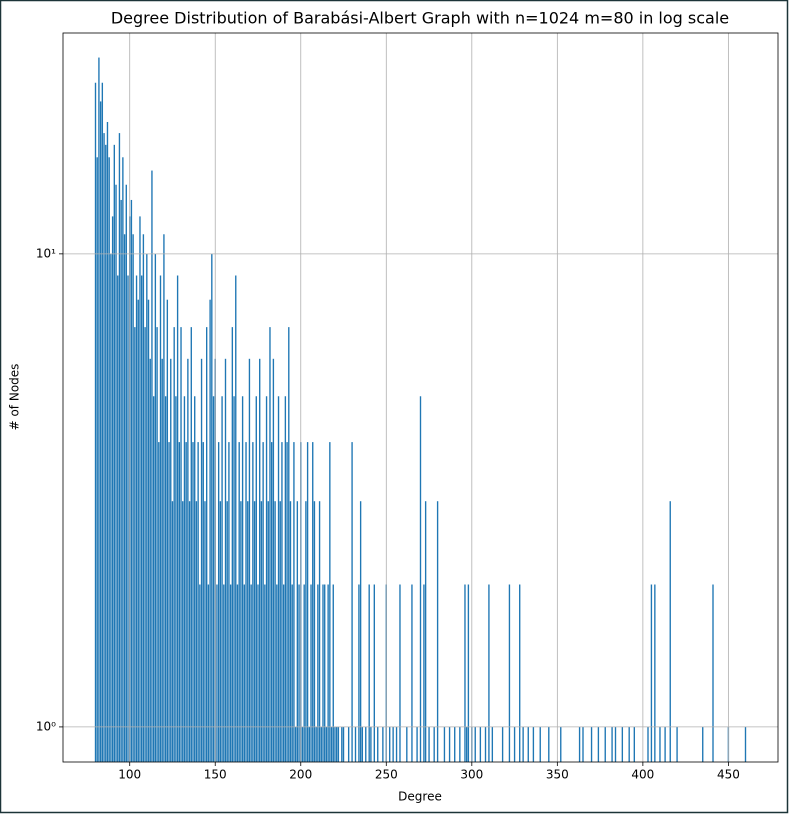  I want to click on x-tick-label: 100, so click(129, 775).